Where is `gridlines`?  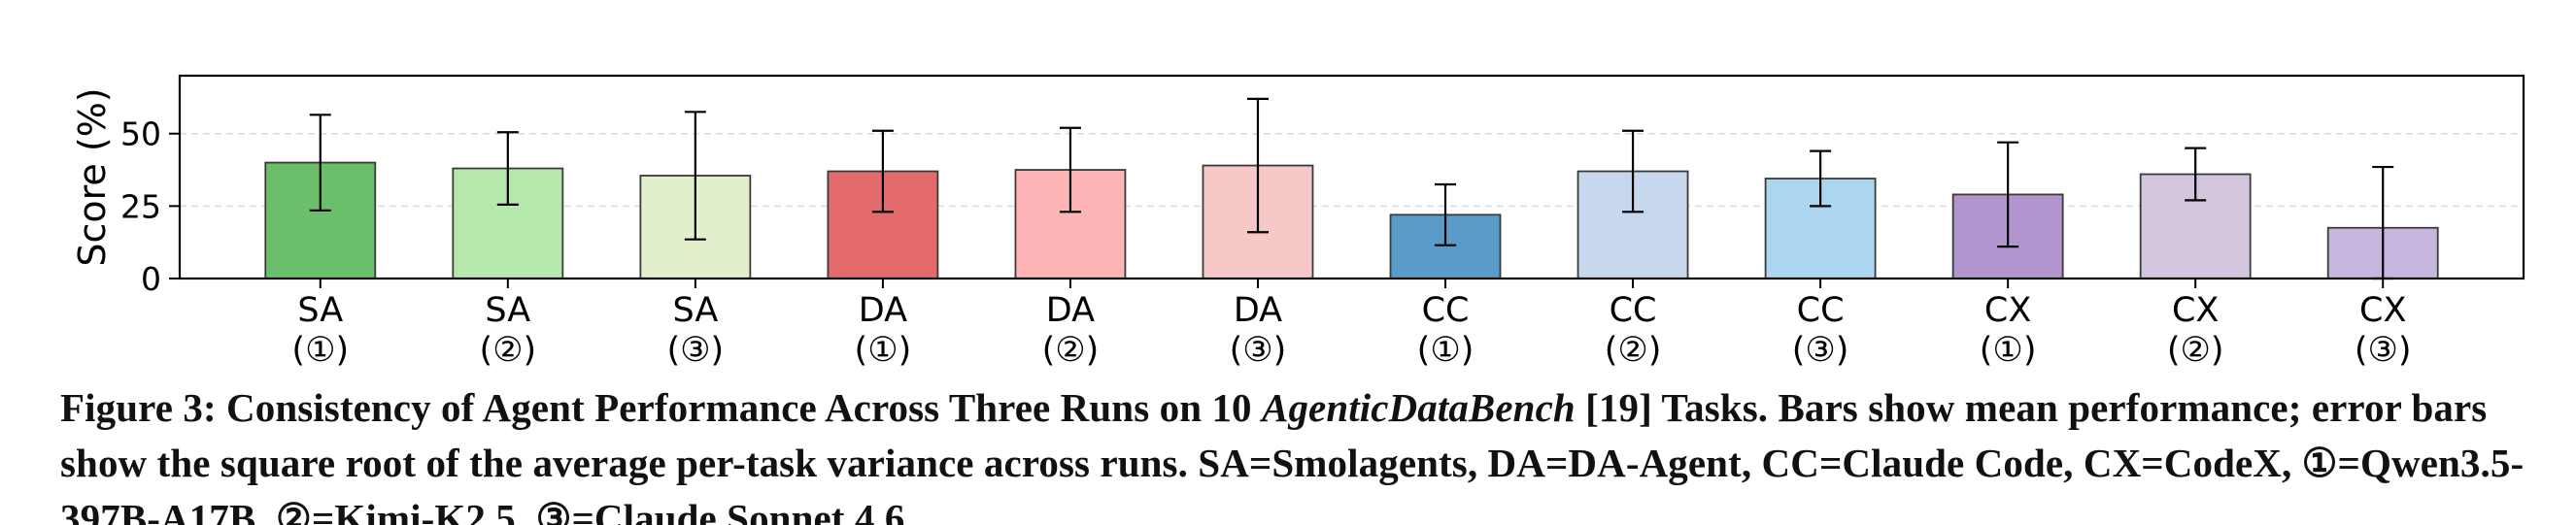 gridlines is located at coordinates (1352, 170).